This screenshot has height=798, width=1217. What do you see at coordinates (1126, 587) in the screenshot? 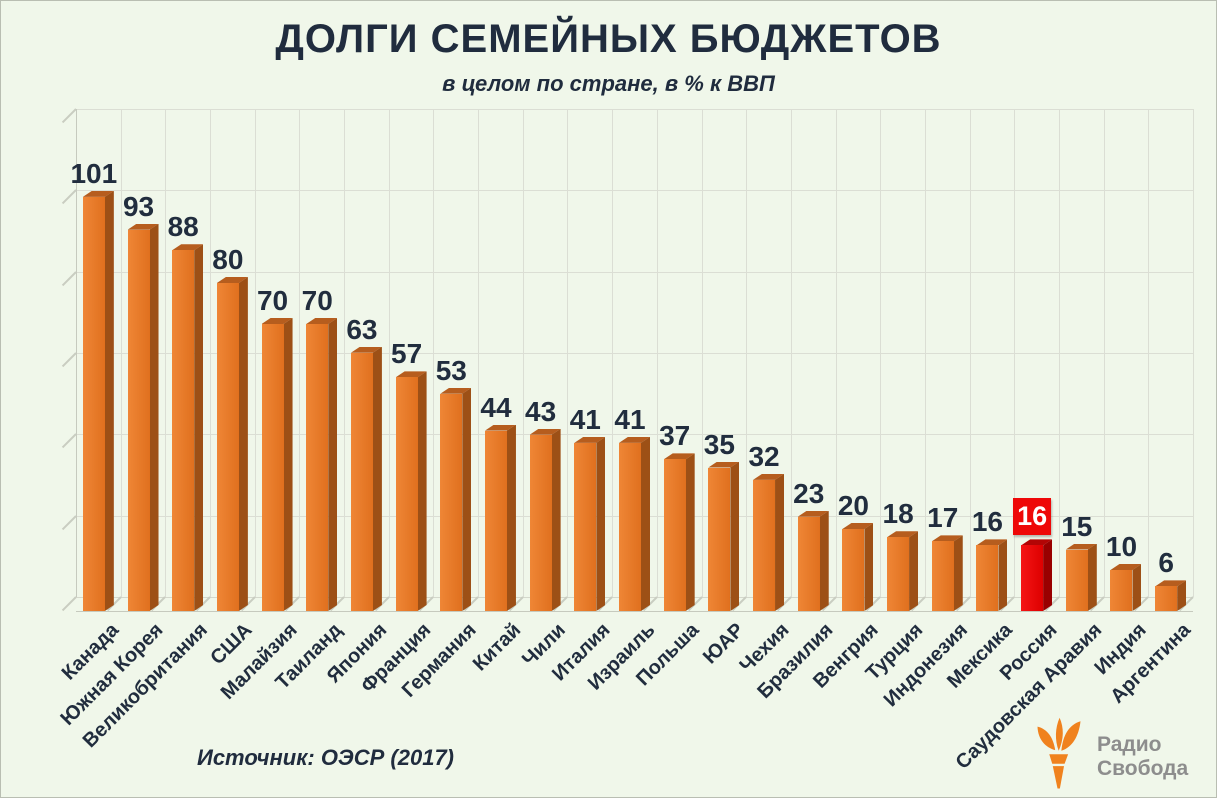
I see `bar-Индия` at bounding box center [1126, 587].